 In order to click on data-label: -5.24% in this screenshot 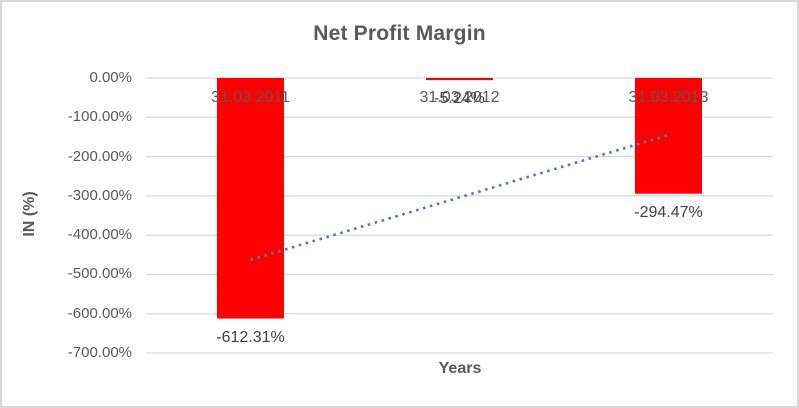, I will do `click(459, 99)`.